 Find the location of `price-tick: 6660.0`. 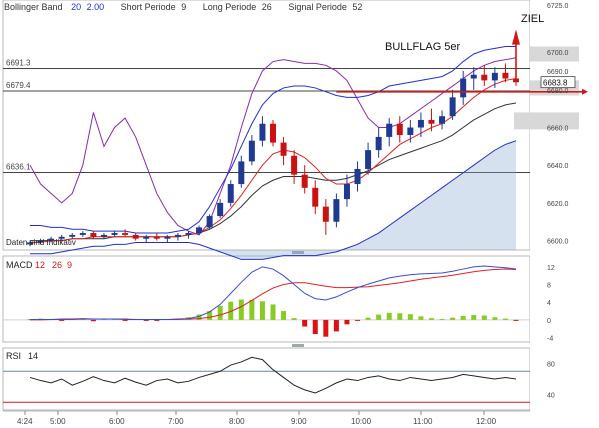

price-tick: 6660.0 is located at coordinates (558, 129).